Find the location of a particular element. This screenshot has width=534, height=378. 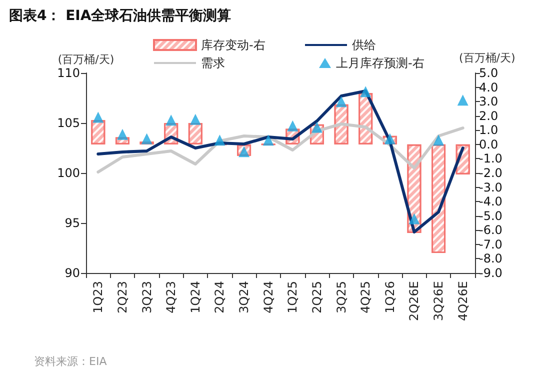

x-tick-label: 2Q23 is located at coordinates (122, 297).